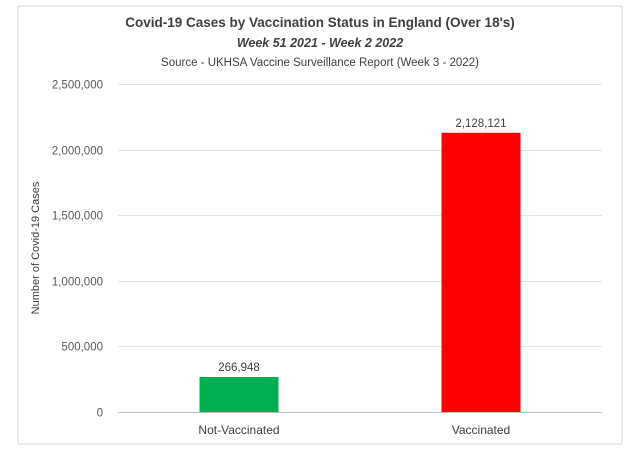  What do you see at coordinates (100, 414) in the screenshot?
I see `y-tick-label: 0` at bounding box center [100, 414].